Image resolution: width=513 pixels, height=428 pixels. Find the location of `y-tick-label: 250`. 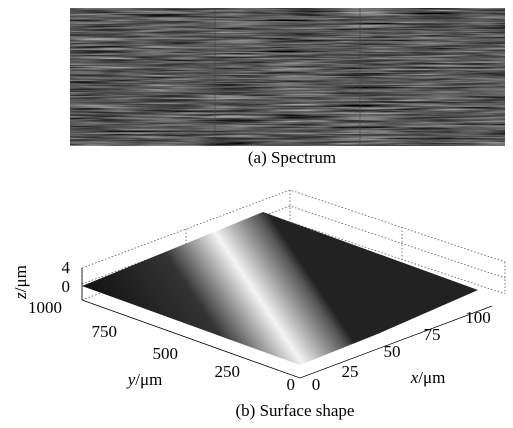

y-tick-label: 250 is located at coordinates (228, 371).